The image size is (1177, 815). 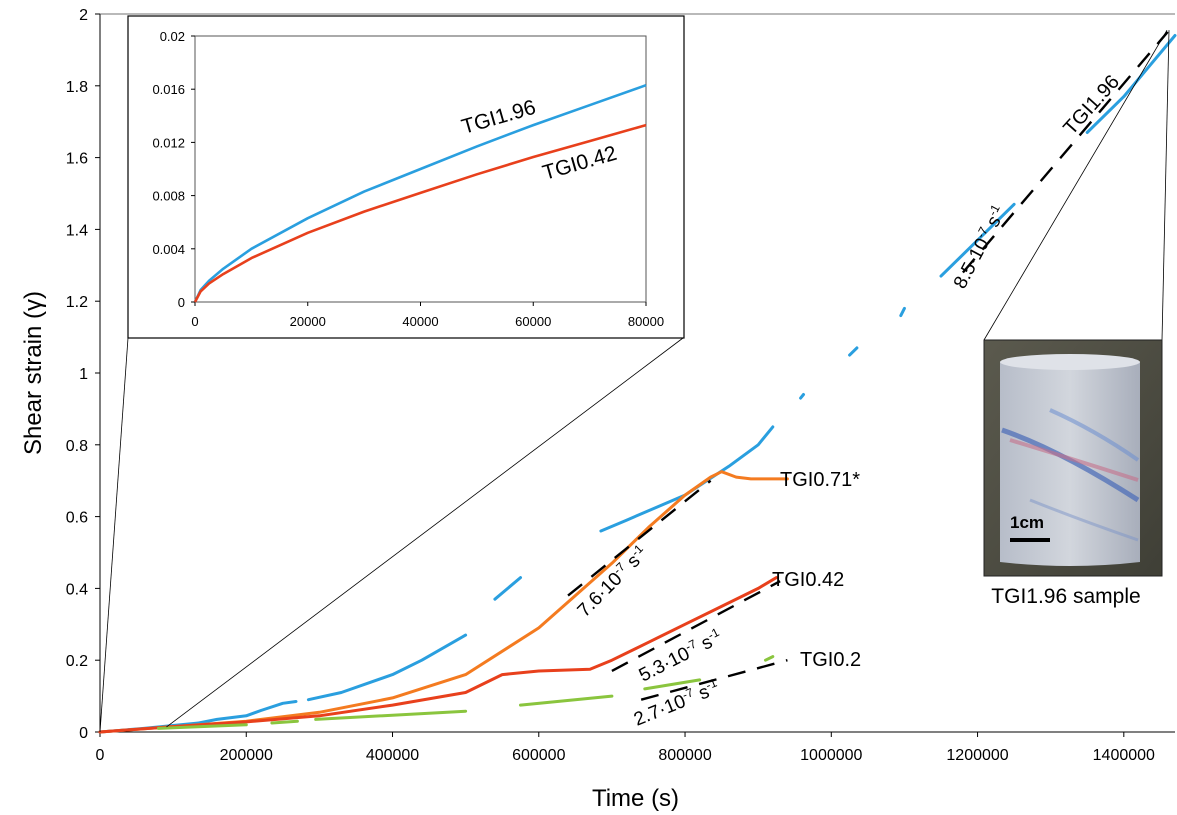 I want to click on y-tick-label: 1.2, so click(x=77, y=302).